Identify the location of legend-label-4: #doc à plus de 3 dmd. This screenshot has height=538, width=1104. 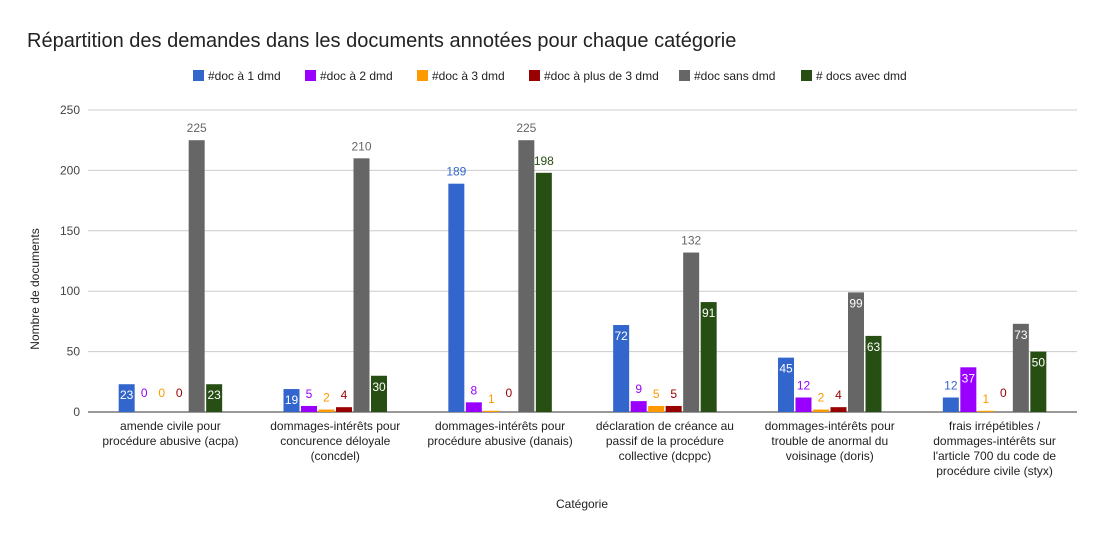
(601, 76).